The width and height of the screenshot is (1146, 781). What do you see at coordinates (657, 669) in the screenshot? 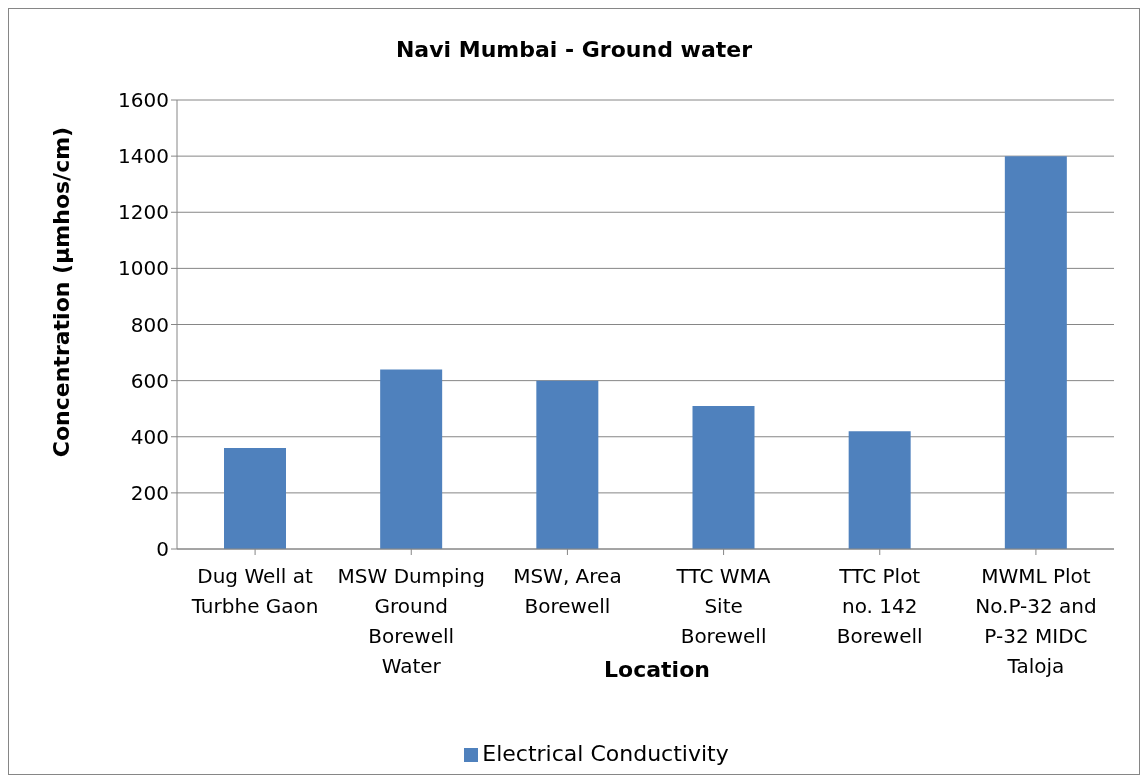
I see `x-axis-title: Location` at bounding box center [657, 669].